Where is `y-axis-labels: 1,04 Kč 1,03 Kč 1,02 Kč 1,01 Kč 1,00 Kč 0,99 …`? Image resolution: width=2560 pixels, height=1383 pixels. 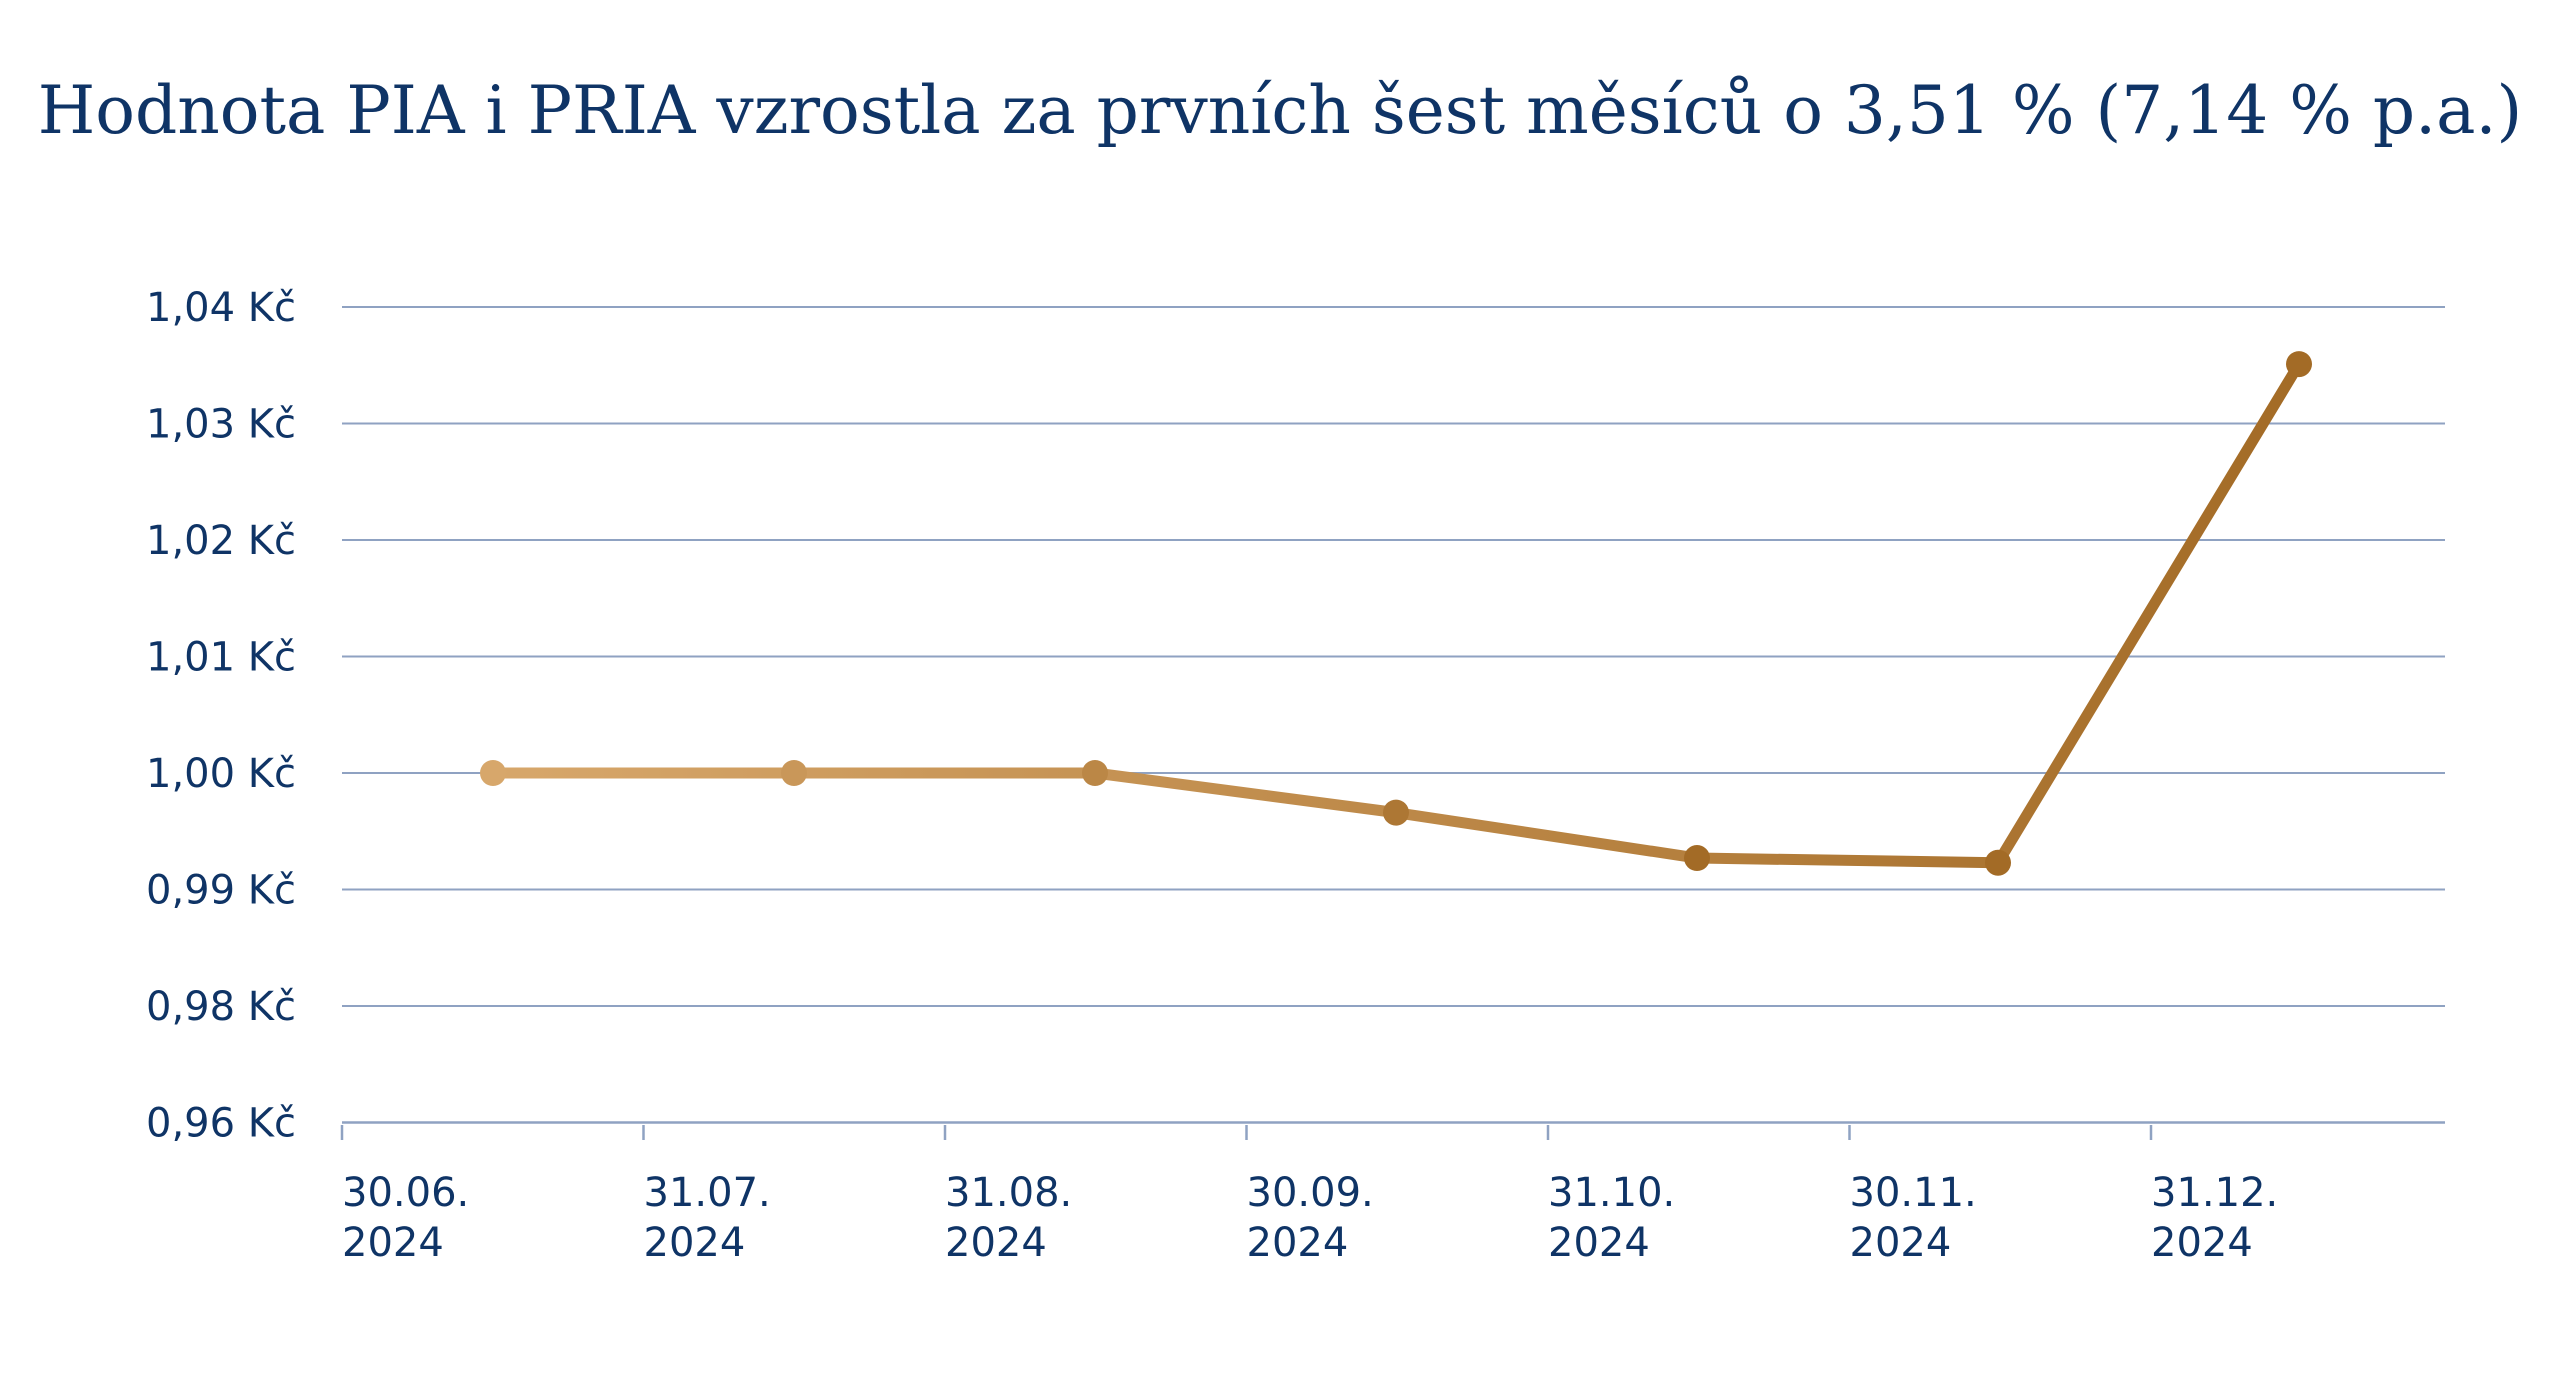 y-axis-labels: 1,04 Kč 1,03 Kč 1,02 Kč 1,01 Kč 1,00 Kč 0,99 … is located at coordinates (221, 716).